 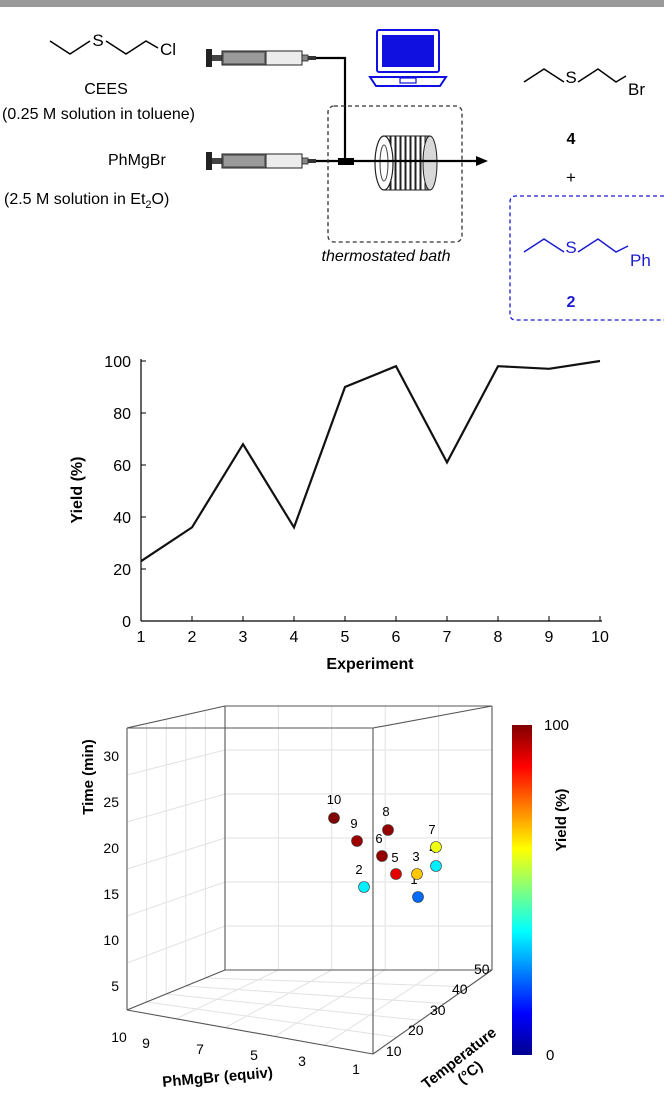 I want to click on cees-sulfur-atom: S, so click(x=97, y=40).